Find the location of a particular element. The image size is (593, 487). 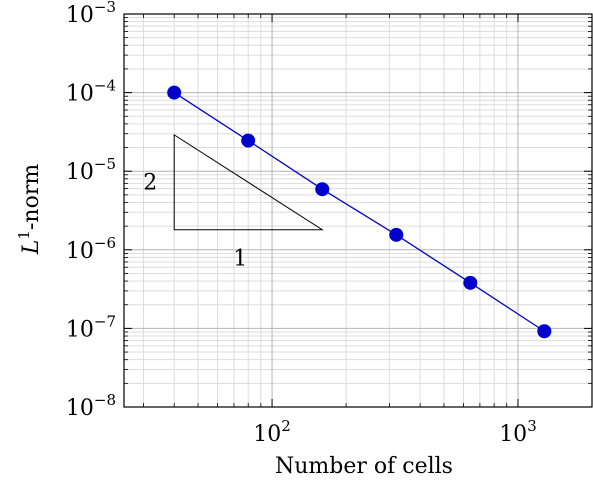

x-tick-label: 10³ is located at coordinates (518, 432).